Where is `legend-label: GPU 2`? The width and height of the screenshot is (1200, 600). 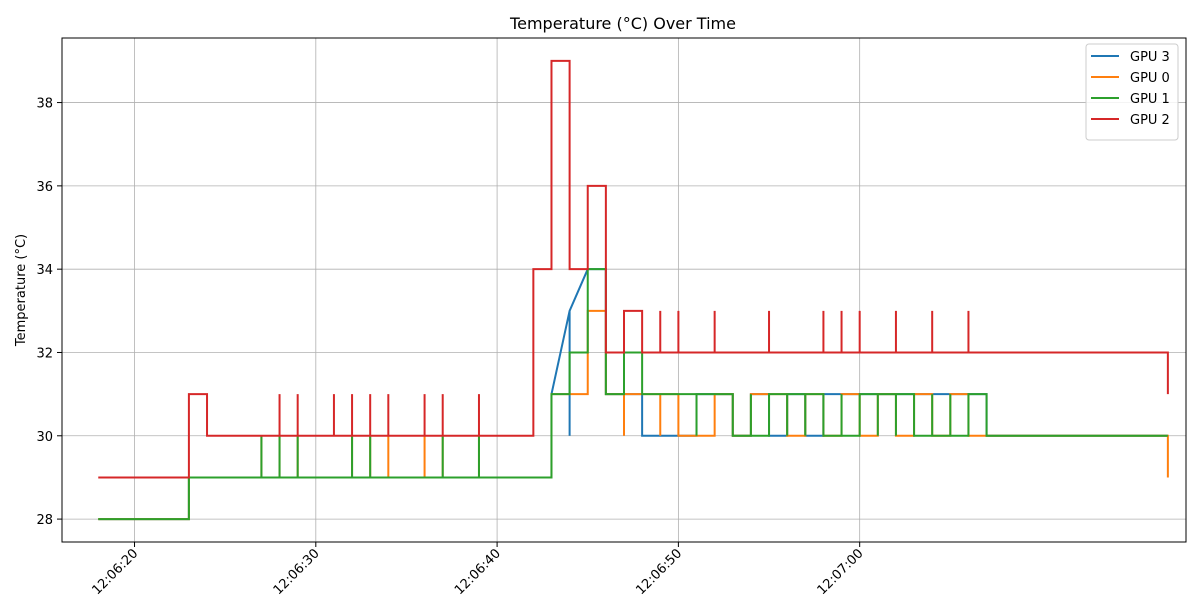
legend-label: GPU 2 is located at coordinates (1150, 120).